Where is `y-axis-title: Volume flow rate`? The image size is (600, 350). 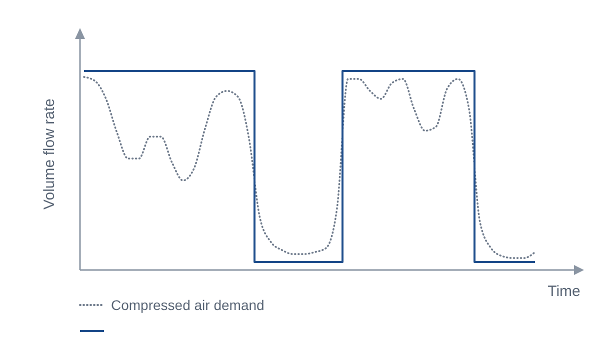
y-axis-title: Volume flow rate is located at coordinates (49, 154).